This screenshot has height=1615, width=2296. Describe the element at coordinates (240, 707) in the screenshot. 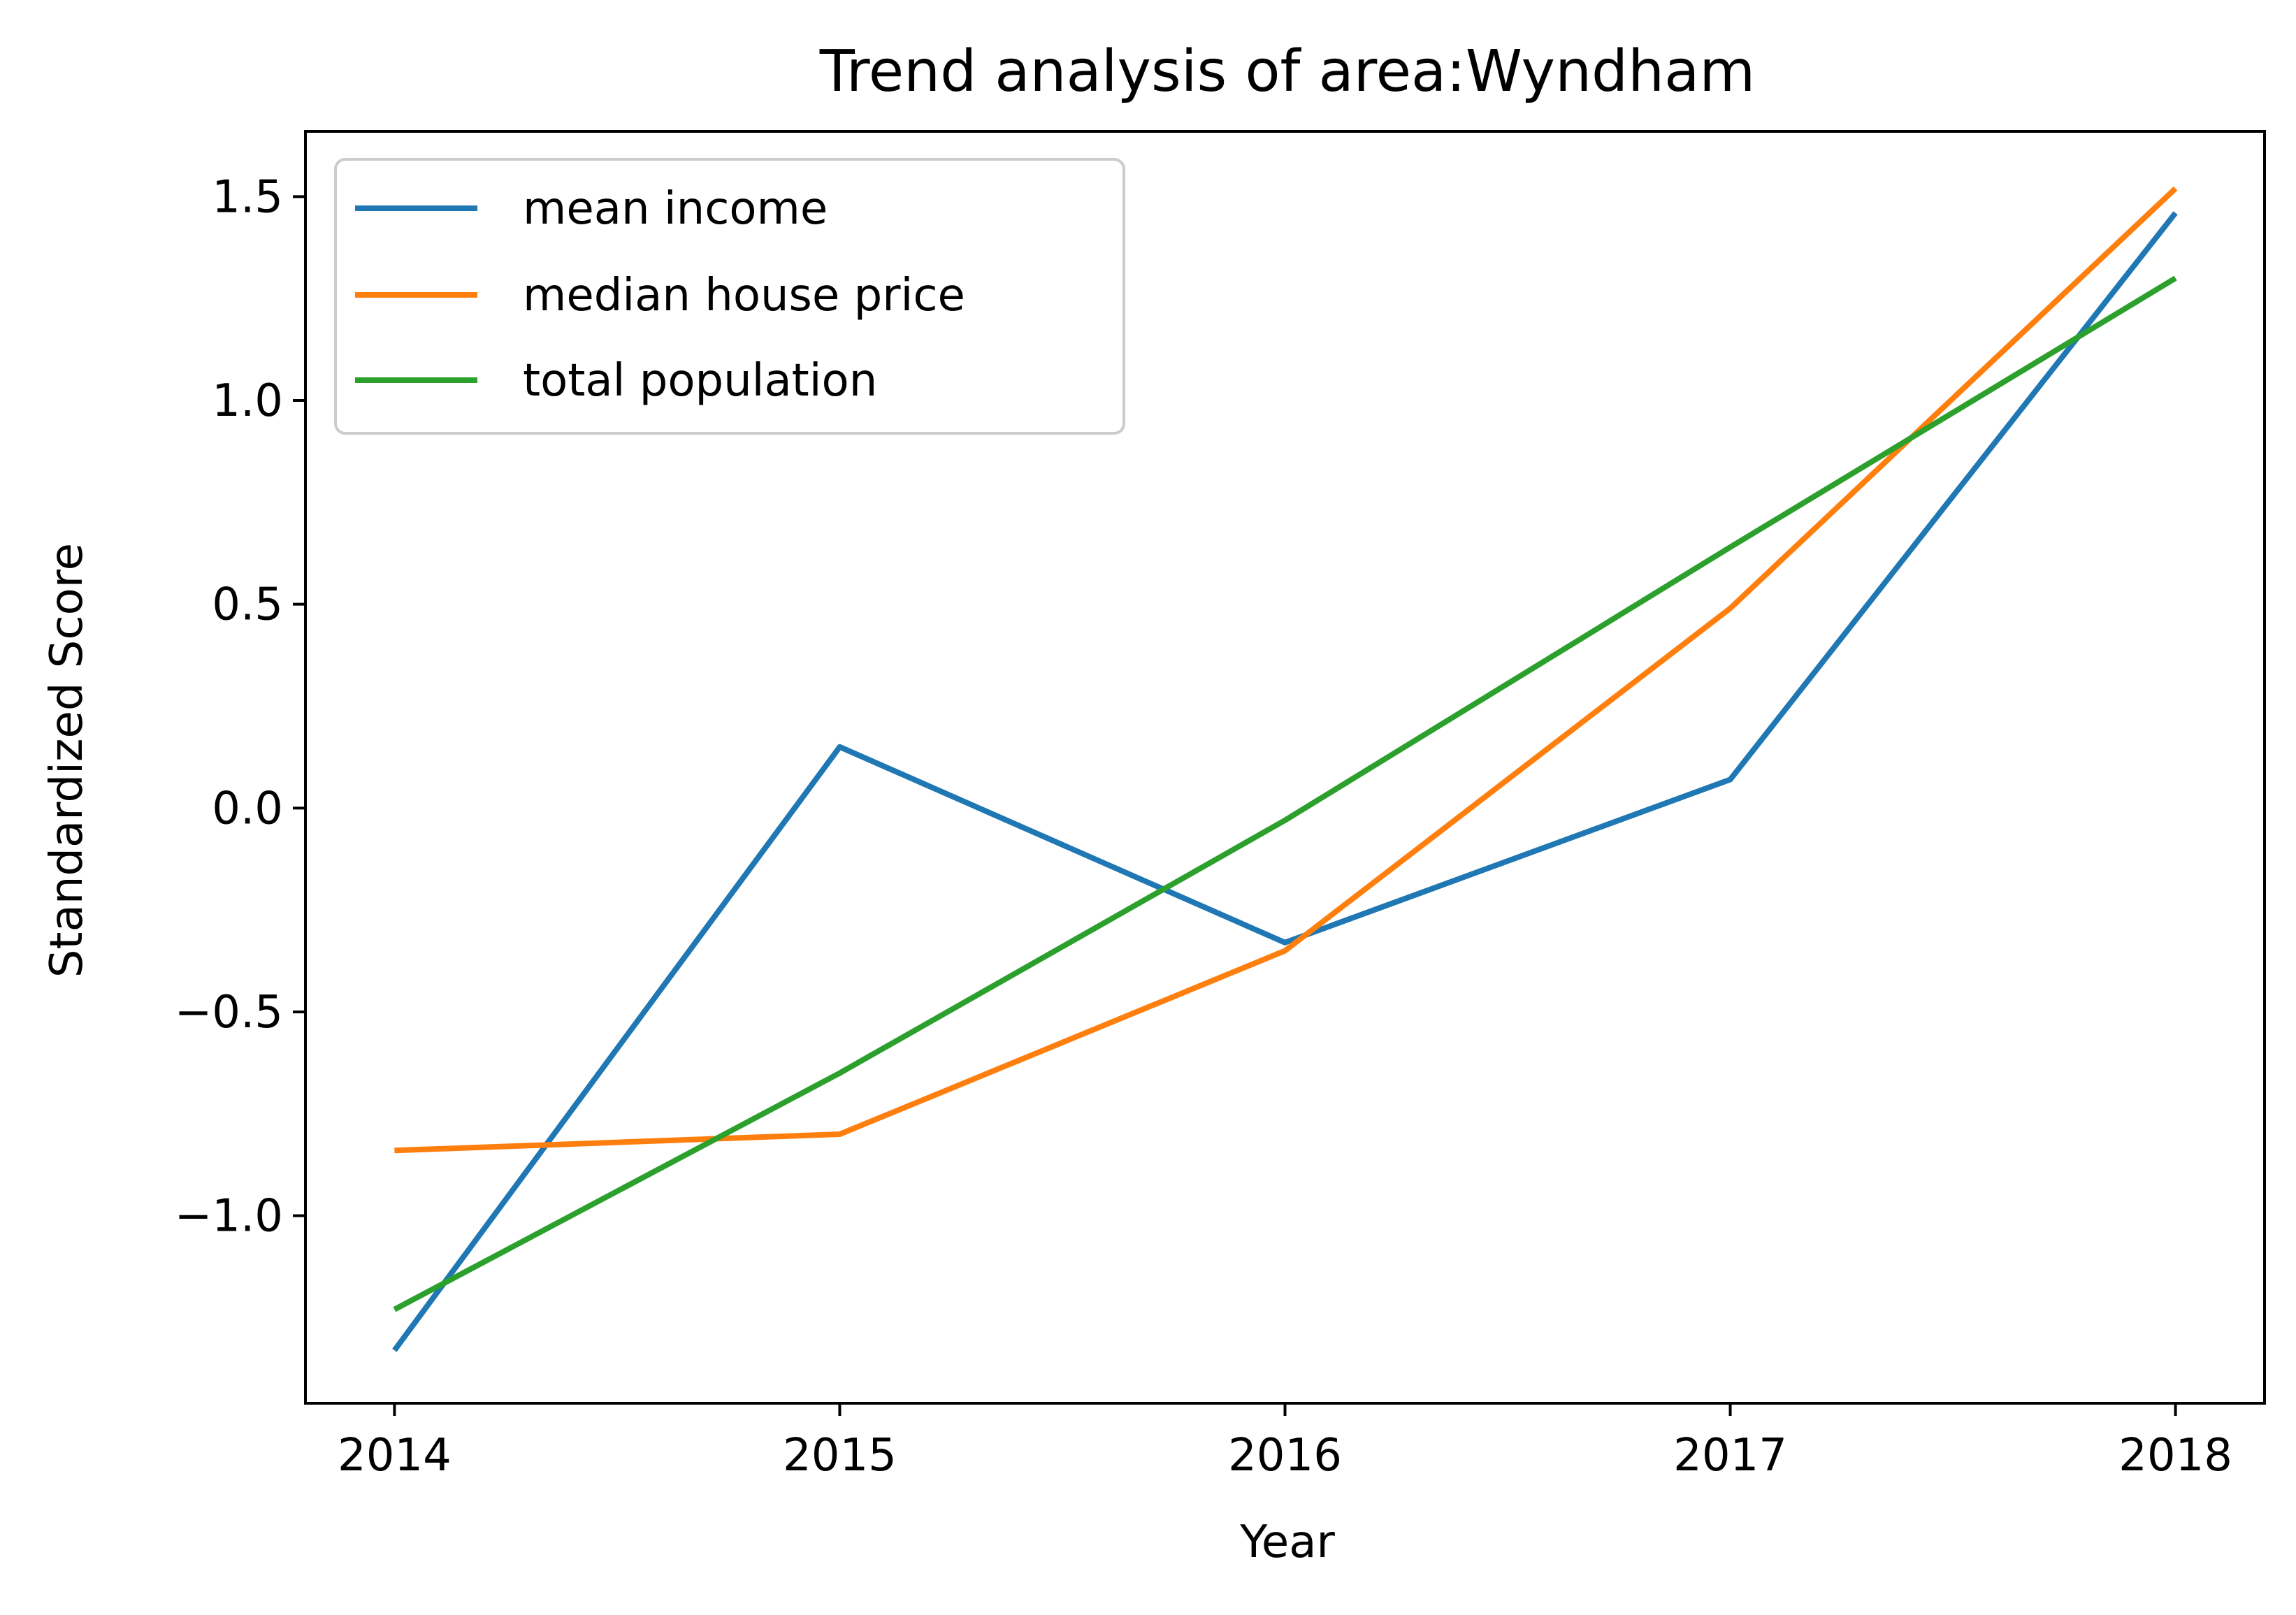

I see `y-axis: −1.0 −0.5 0.0 0.5 1.0 1.5` at that location.